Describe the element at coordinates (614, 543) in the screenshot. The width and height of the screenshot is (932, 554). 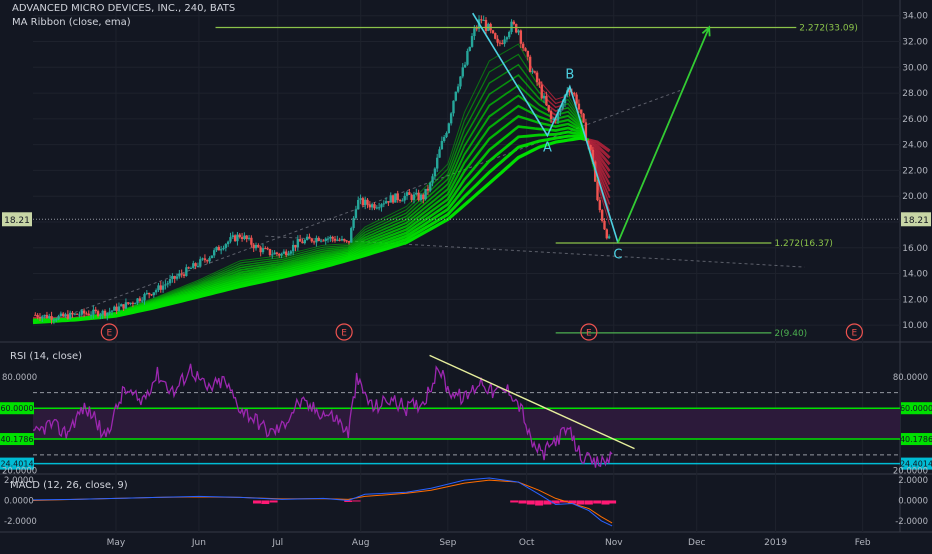
I see `time-tick-label: Nov` at that location.